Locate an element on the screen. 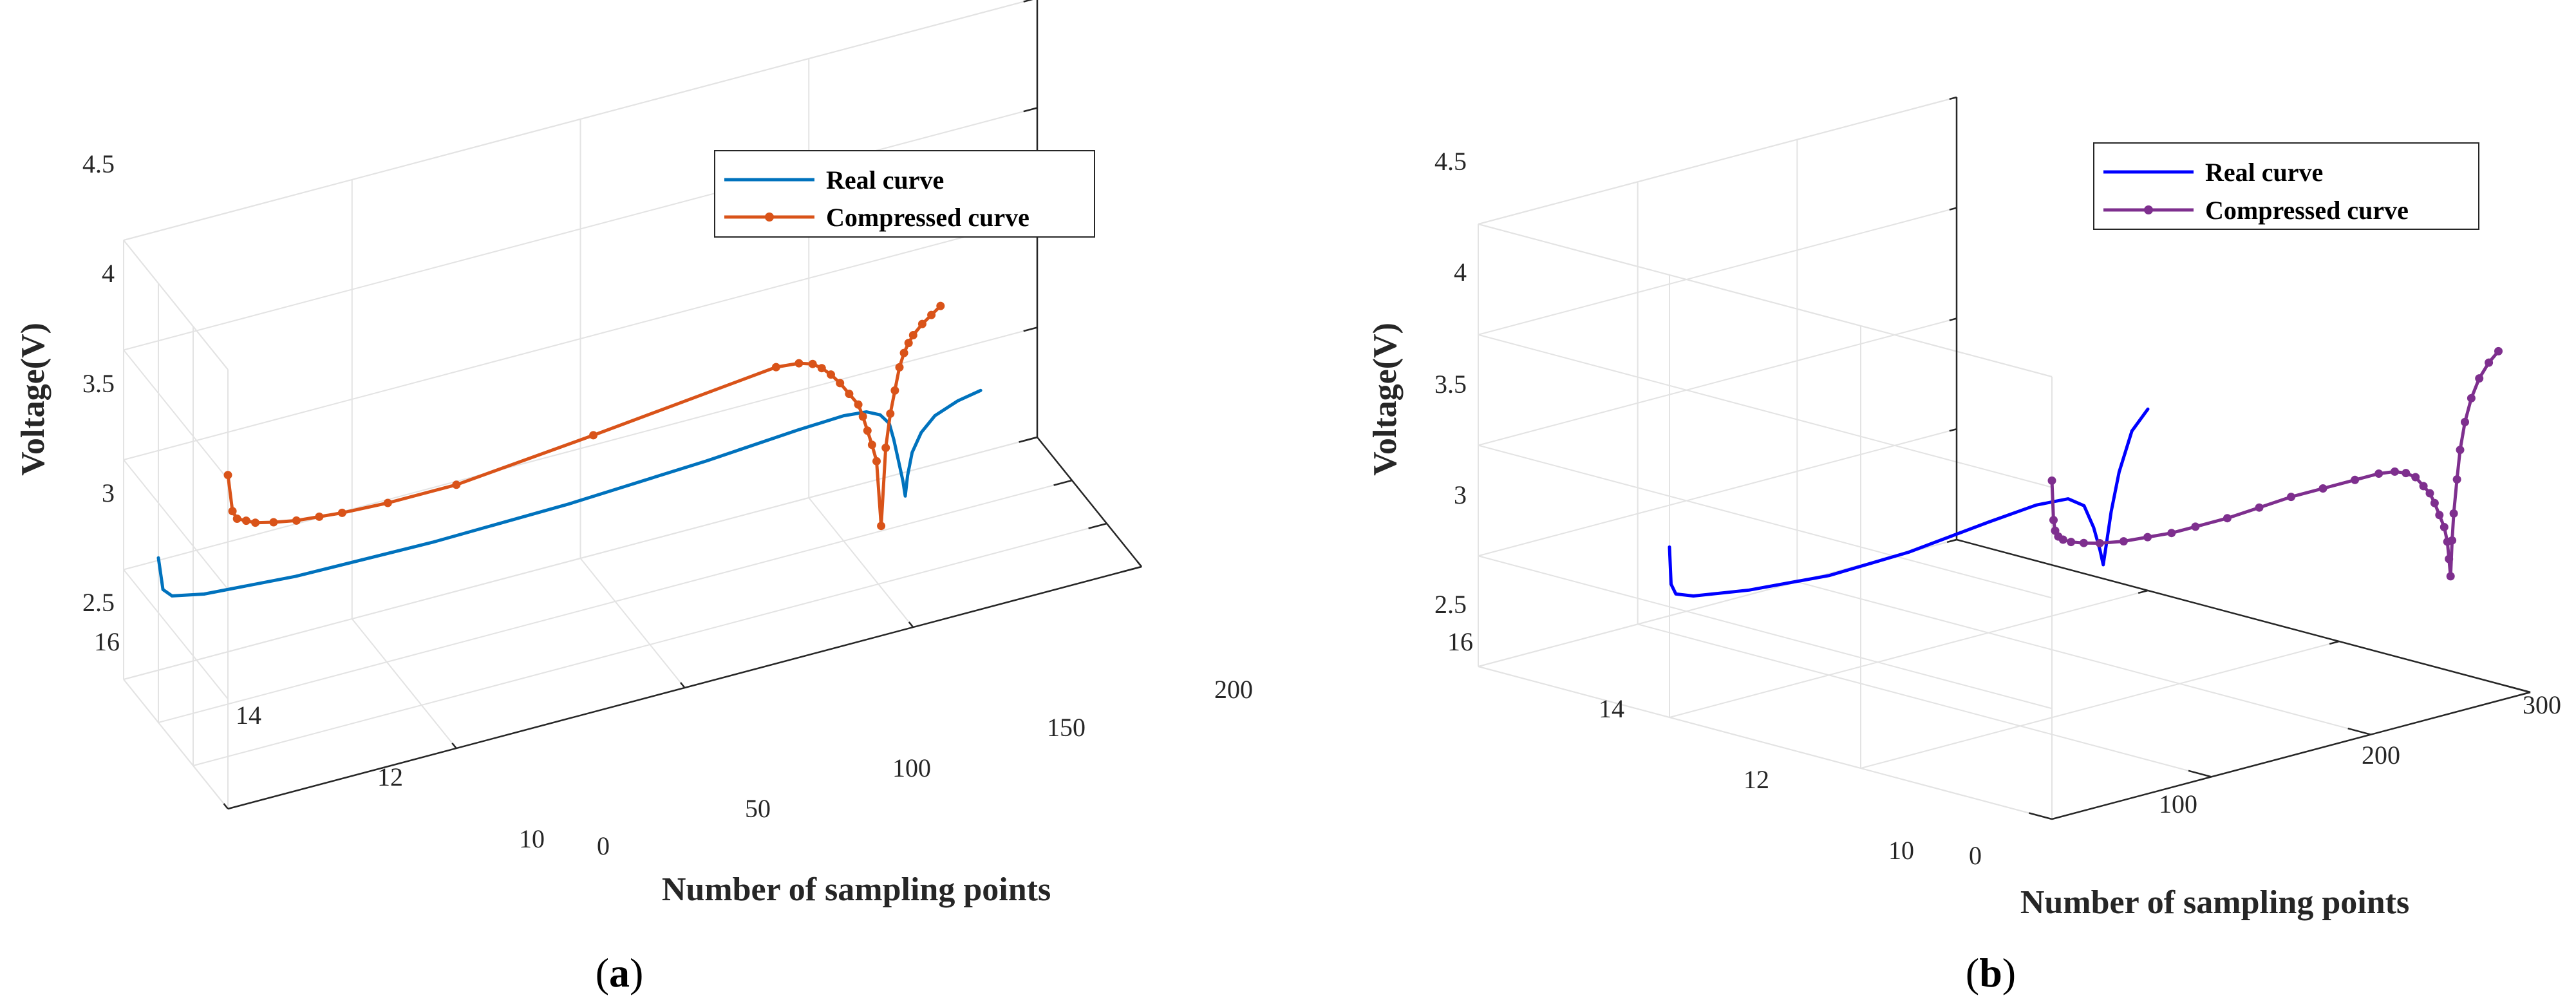  z-tick-label: 3.5 is located at coordinates (1450, 384).